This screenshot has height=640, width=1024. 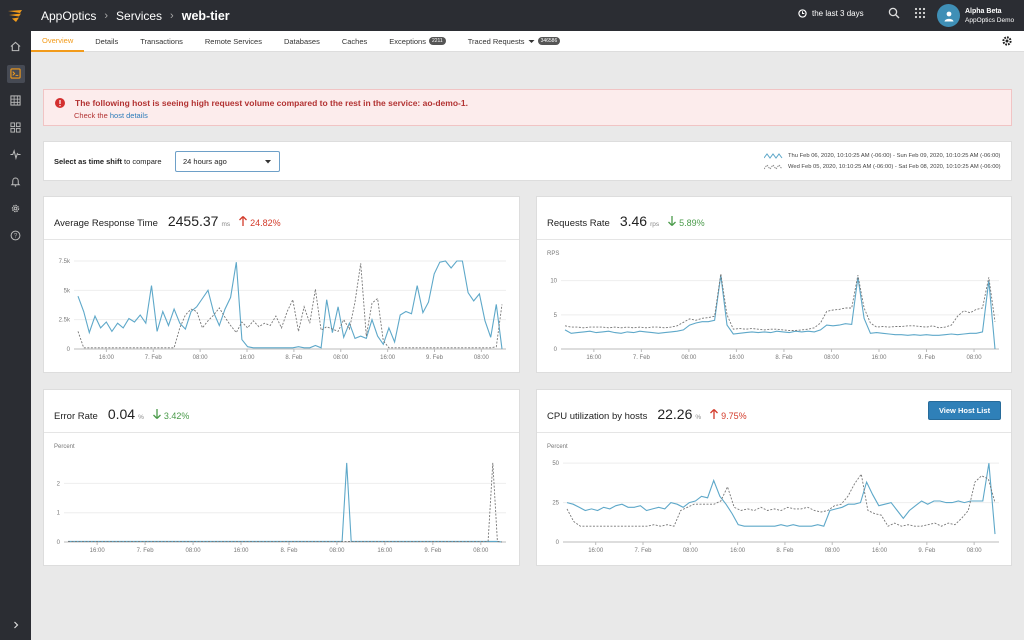 What do you see at coordinates (15, 15) in the screenshot?
I see `solarwinds-logo-icon` at bounding box center [15, 15].